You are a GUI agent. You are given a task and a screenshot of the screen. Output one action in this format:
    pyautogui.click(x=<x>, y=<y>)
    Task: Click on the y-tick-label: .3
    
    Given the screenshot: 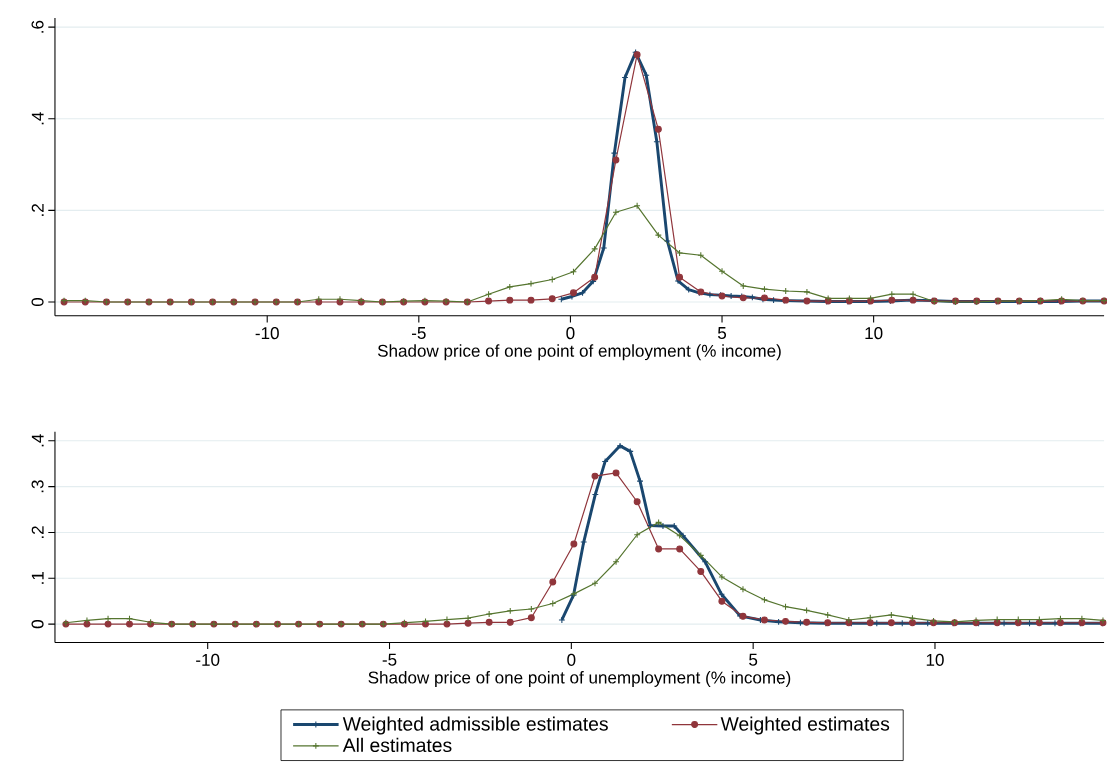 What is the action you would take?
    pyautogui.click(x=37, y=486)
    